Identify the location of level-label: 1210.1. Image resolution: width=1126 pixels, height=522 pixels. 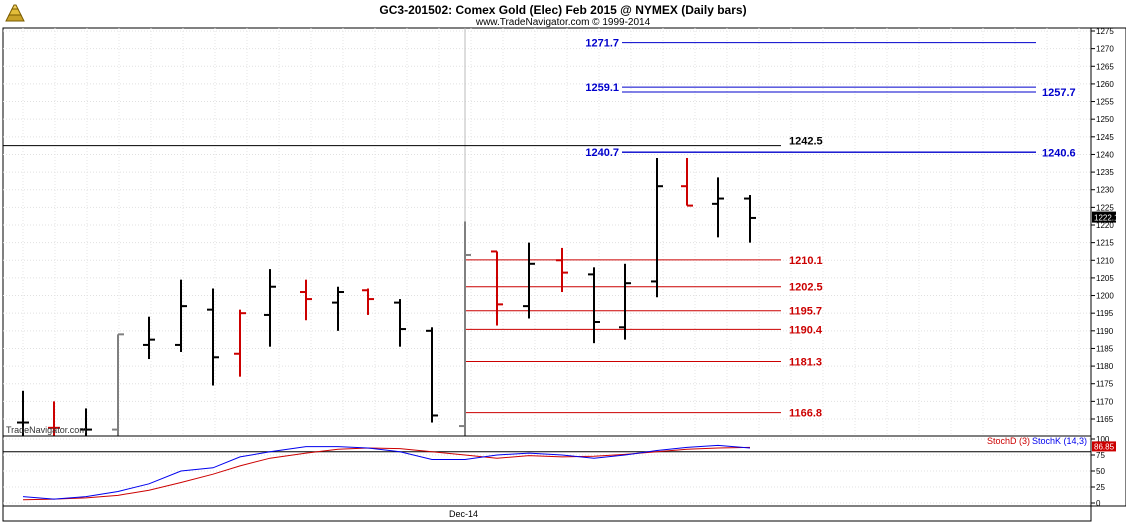
(806, 261).